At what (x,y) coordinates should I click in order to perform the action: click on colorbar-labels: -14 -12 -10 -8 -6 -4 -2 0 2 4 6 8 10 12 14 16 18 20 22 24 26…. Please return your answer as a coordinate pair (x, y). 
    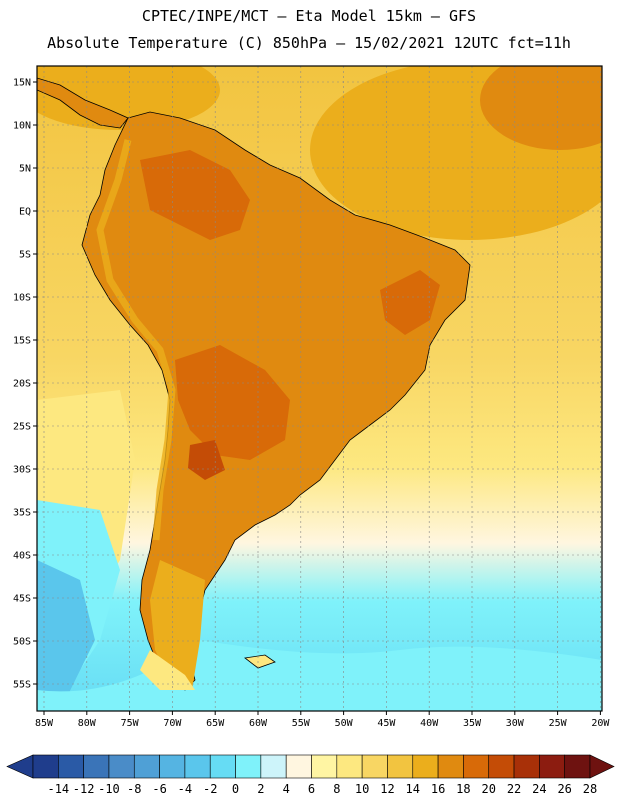
    Looking at the image, I should click on (322, 789).